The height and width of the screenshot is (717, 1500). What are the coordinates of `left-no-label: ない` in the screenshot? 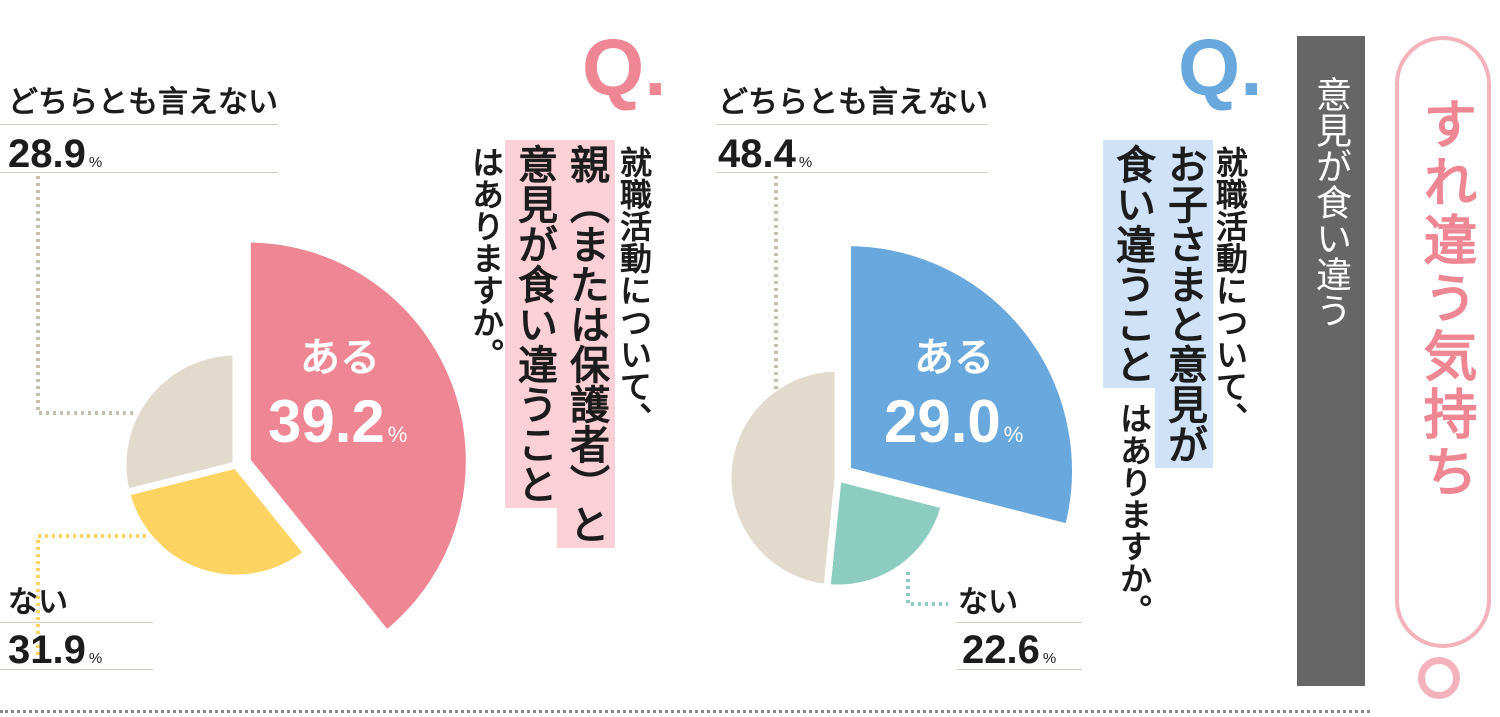 It's located at (38, 602).